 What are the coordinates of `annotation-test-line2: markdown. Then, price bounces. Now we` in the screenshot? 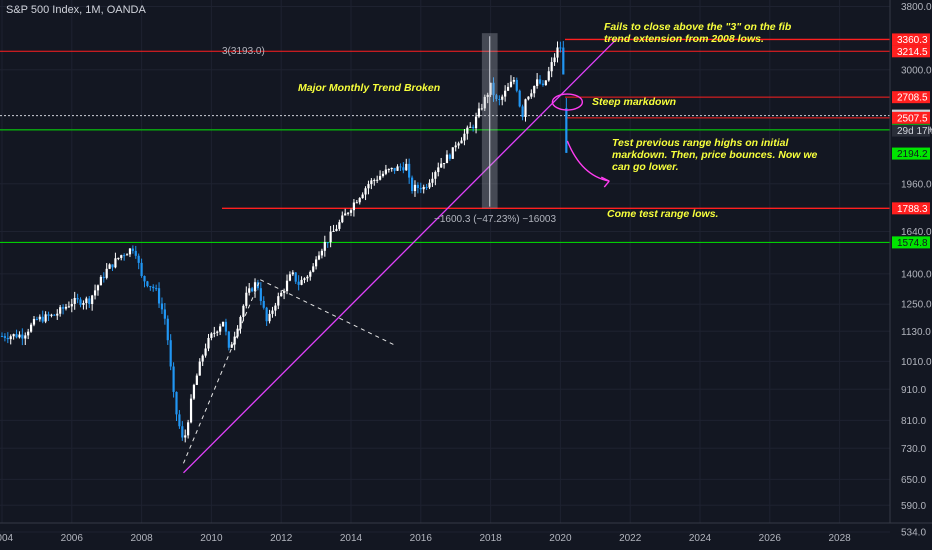 It's located at (715, 155).